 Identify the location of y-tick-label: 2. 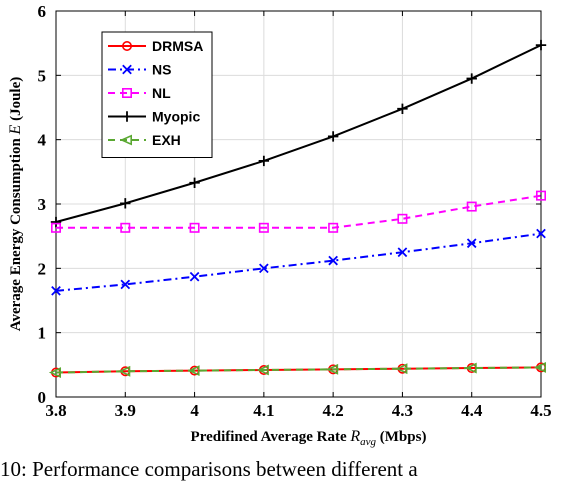
(42, 268).